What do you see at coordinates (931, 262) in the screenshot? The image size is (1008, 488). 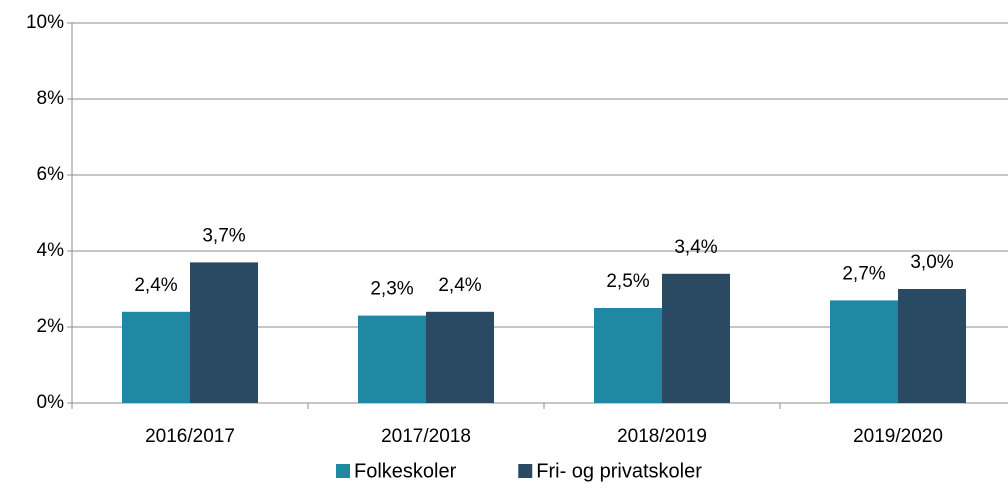 I see `value-label: 3,0%` at bounding box center [931, 262].